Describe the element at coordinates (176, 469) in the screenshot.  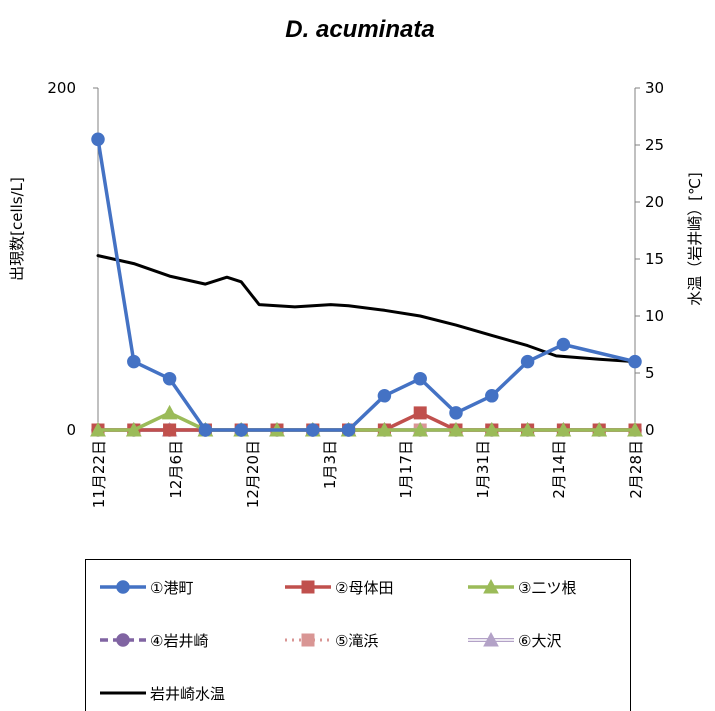
I see `x-tick-label: 12月6日` at that location.